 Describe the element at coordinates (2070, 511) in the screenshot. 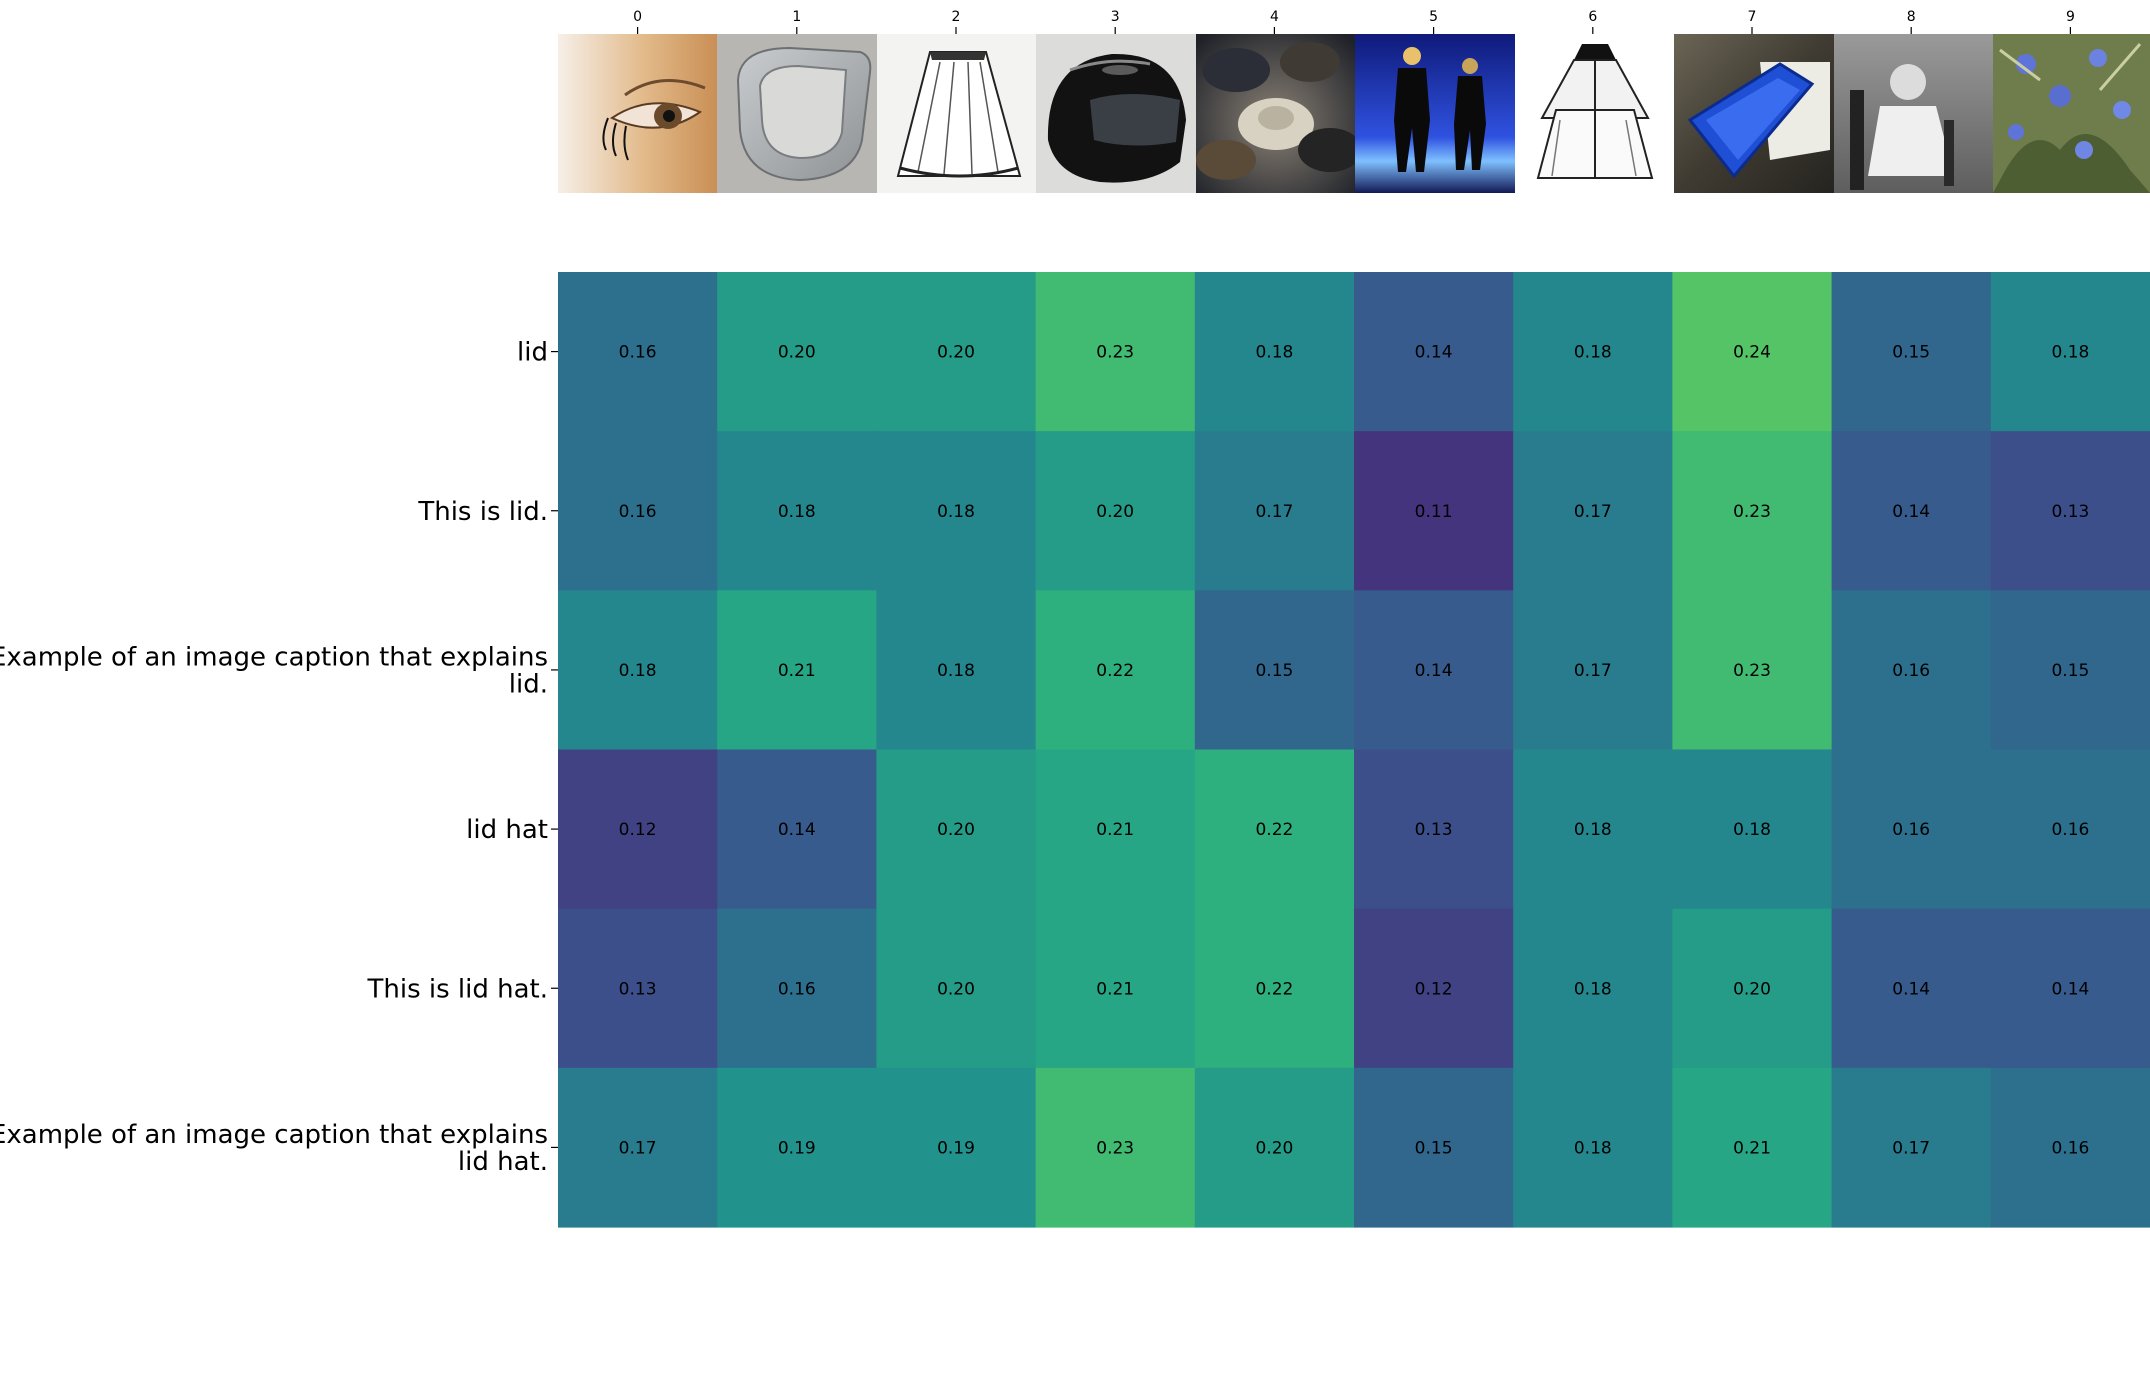

I see `heatmap-cell-r1-c9` at that location.